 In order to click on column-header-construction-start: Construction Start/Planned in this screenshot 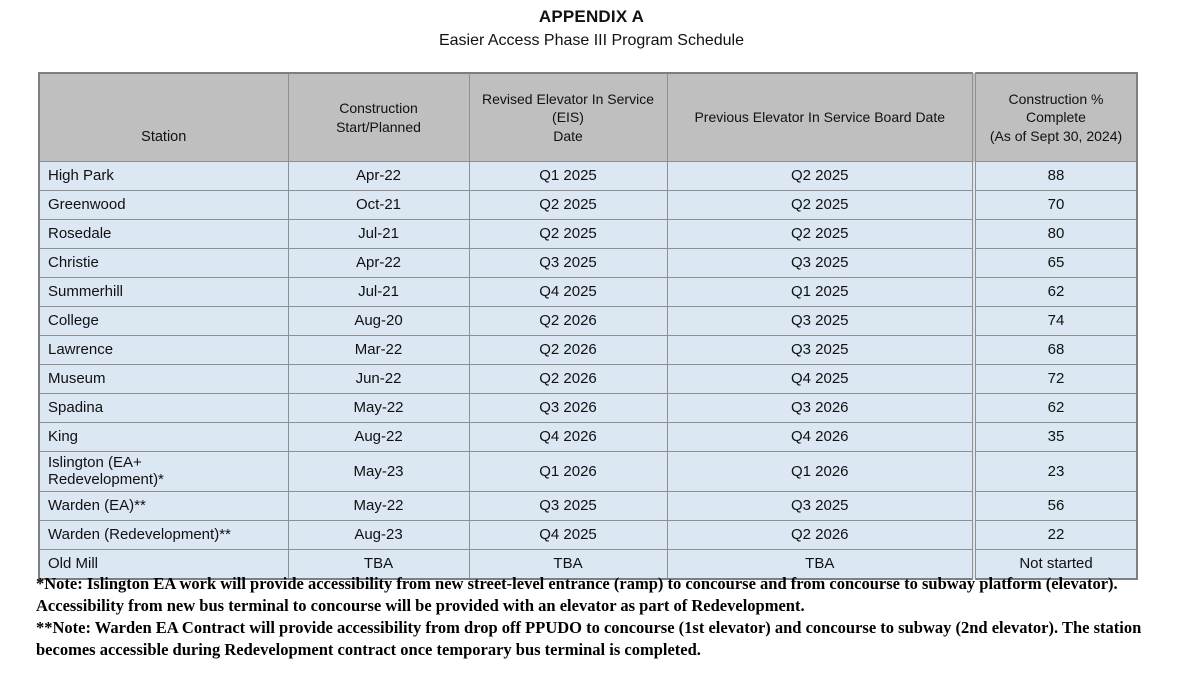, I will do `click(378, 117)`.